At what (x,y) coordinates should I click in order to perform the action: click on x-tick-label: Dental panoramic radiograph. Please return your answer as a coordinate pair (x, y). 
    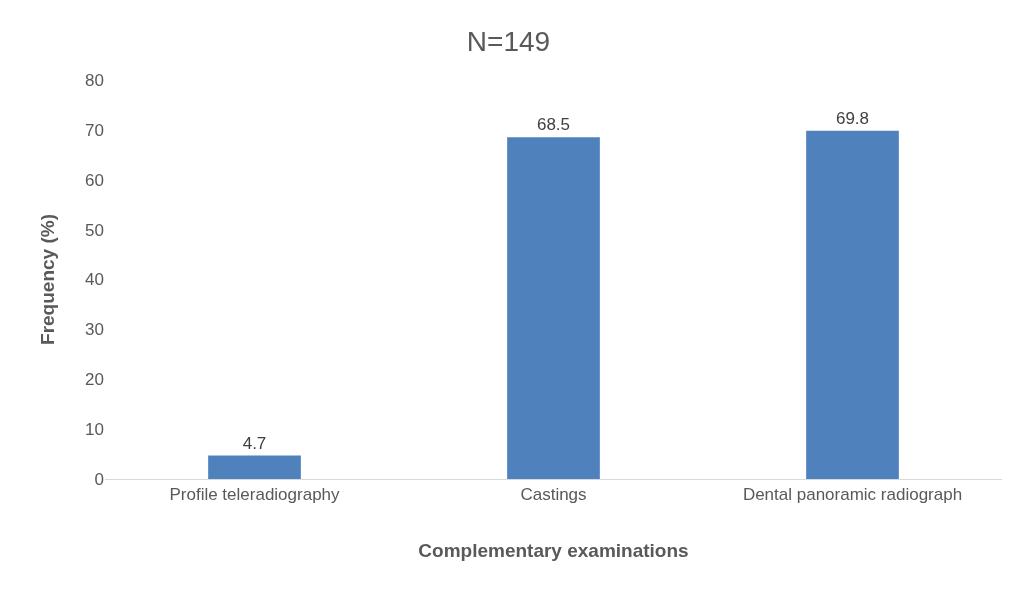
    Looking at the image, I should click on (852, 495).